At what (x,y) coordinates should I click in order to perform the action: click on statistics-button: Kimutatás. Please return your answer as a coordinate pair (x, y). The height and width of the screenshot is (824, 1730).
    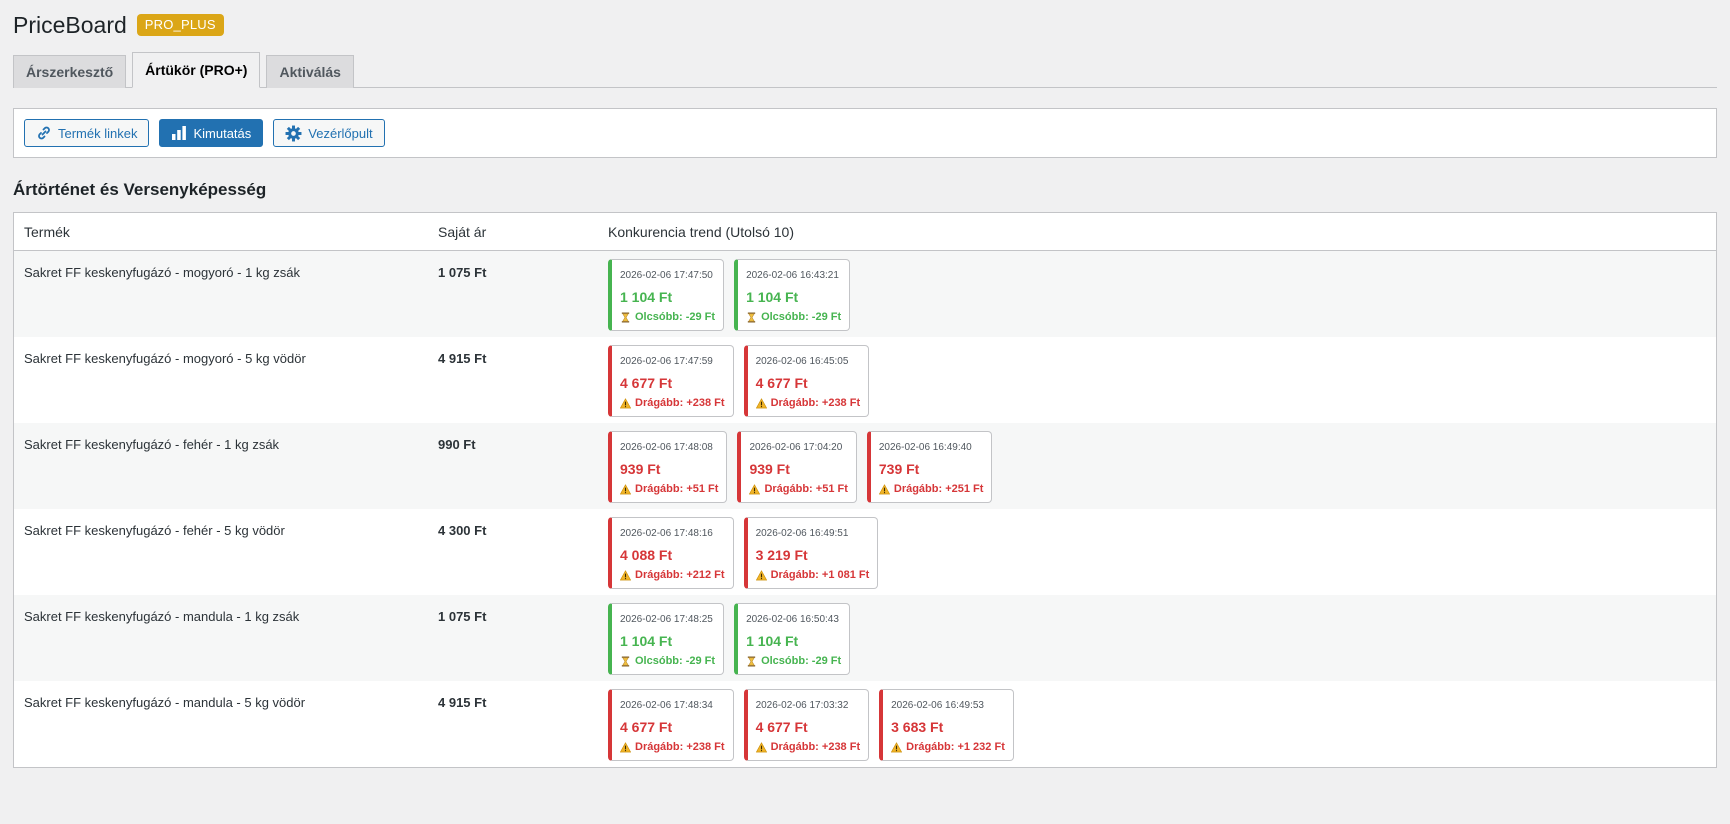
    Looking at the image, I should click on (211, 133).